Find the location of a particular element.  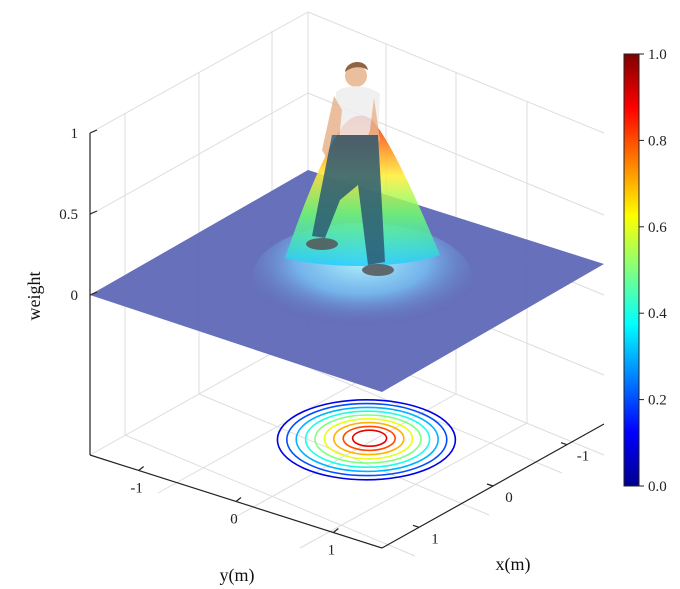

contour-projection is located at coordinates (366, 439).